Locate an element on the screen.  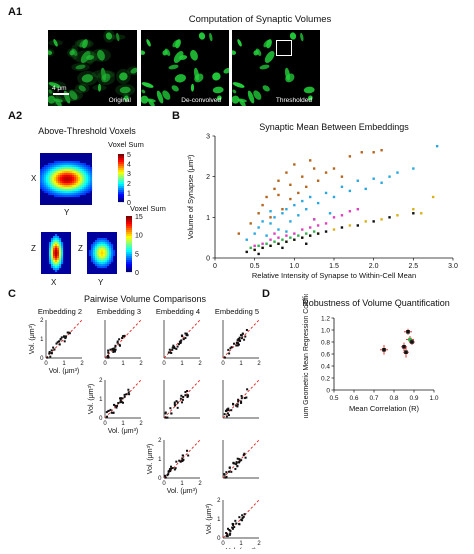
c-title: Pairwise Volume Comparisons is located at coordinates (145, 299).